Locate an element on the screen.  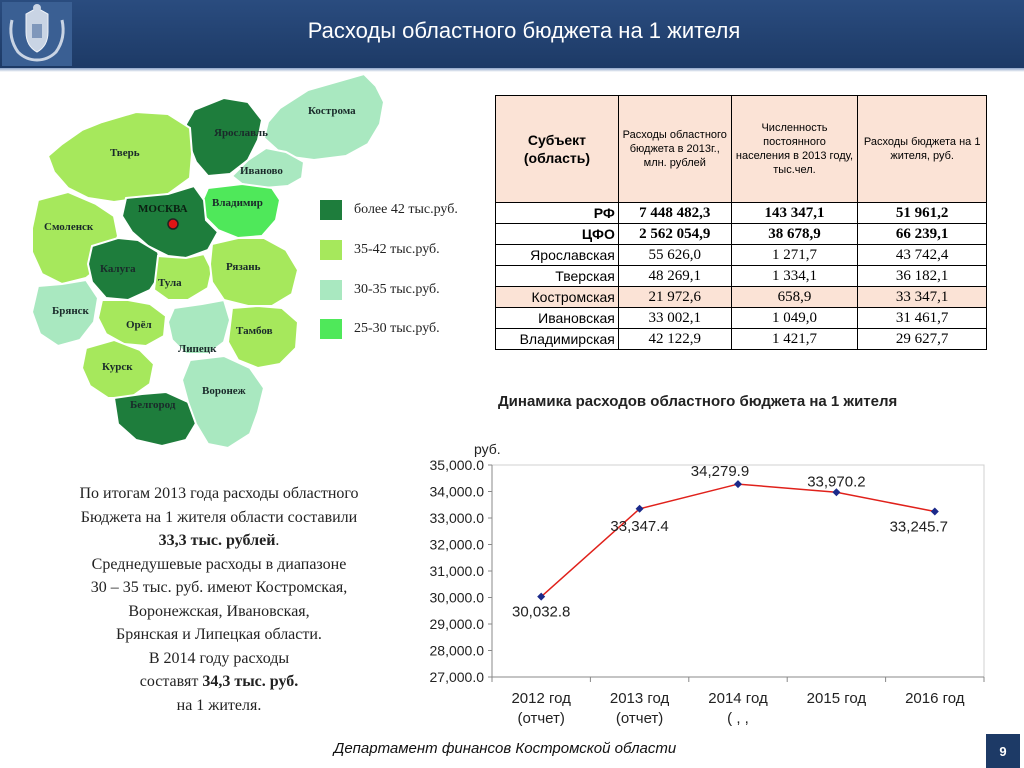
y-tick-label: 30,000.0 is located at coordinates (457, 598).